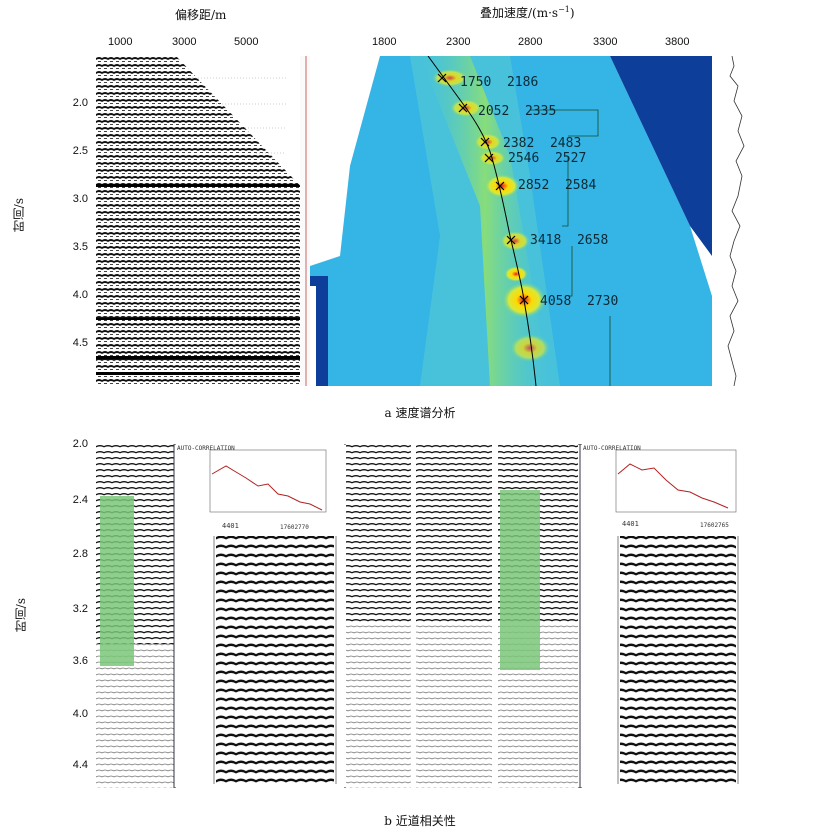 This screenshot has width=840, height=837. What do you see at coordinates (80, 199) in the screenshot?
I see `time-tick-a-3.0: 3.0` at bounding box center [80, 199].